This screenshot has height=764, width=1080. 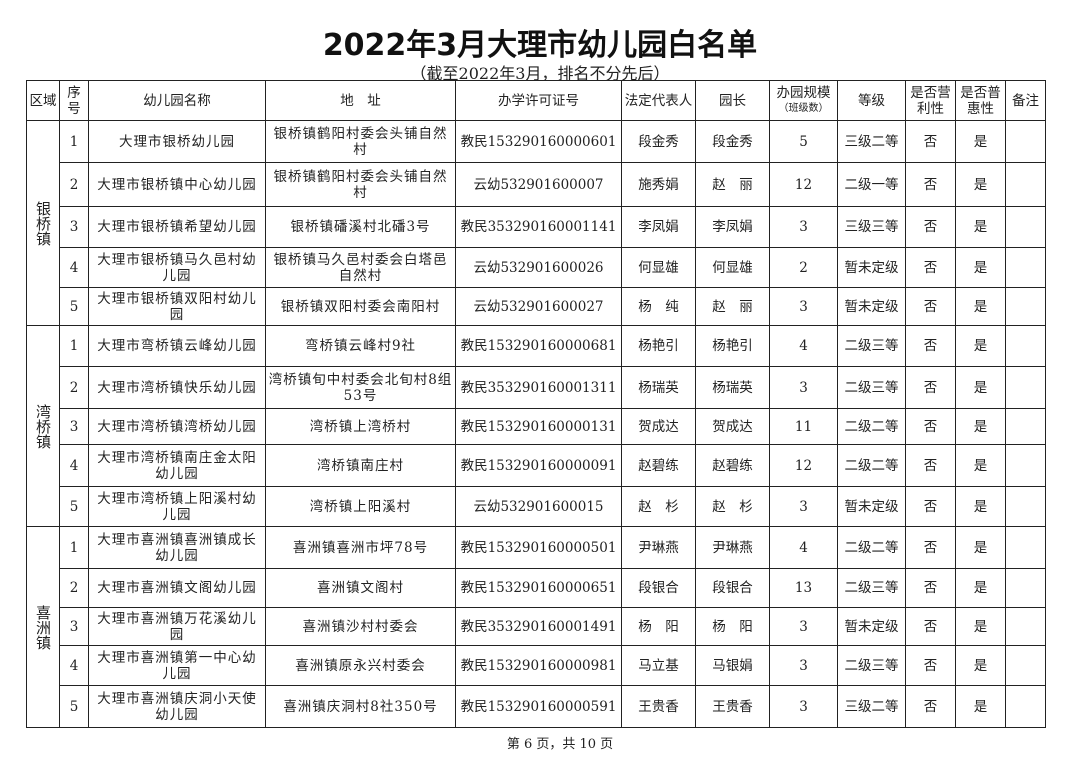 What do you see at coordinates (658, 465) in the screenshot?
I see `legal-rep-cell: 赵碧练` at bounding box center [658, 465].